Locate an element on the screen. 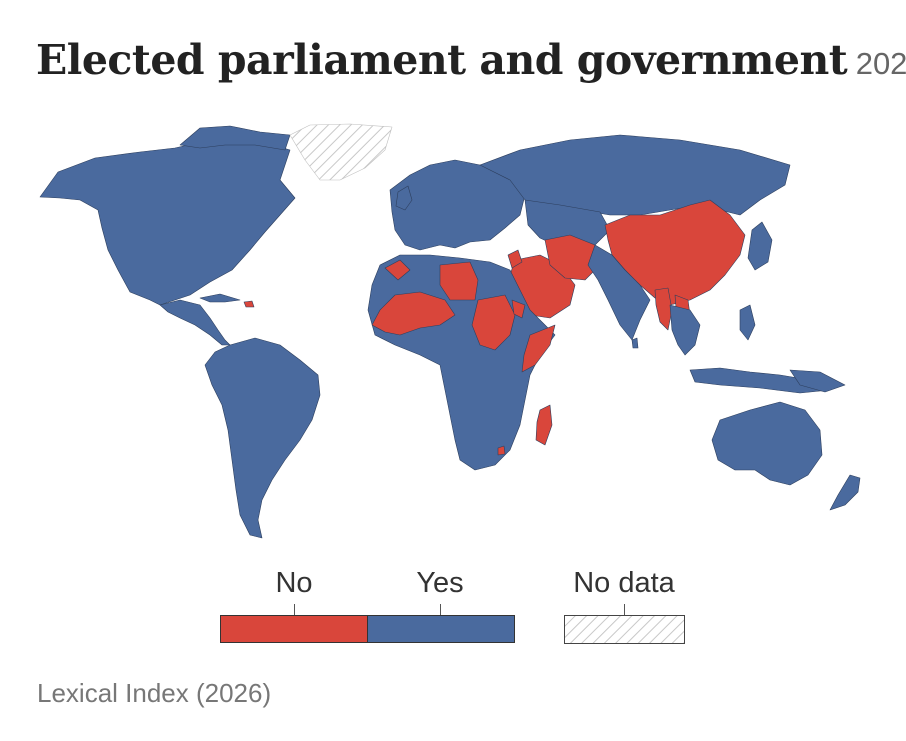  sahel is located at coordinates (413, 313).